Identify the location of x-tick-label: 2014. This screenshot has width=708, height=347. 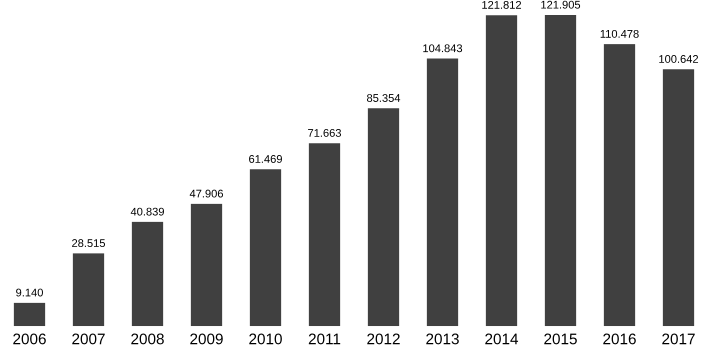
(501, 339).